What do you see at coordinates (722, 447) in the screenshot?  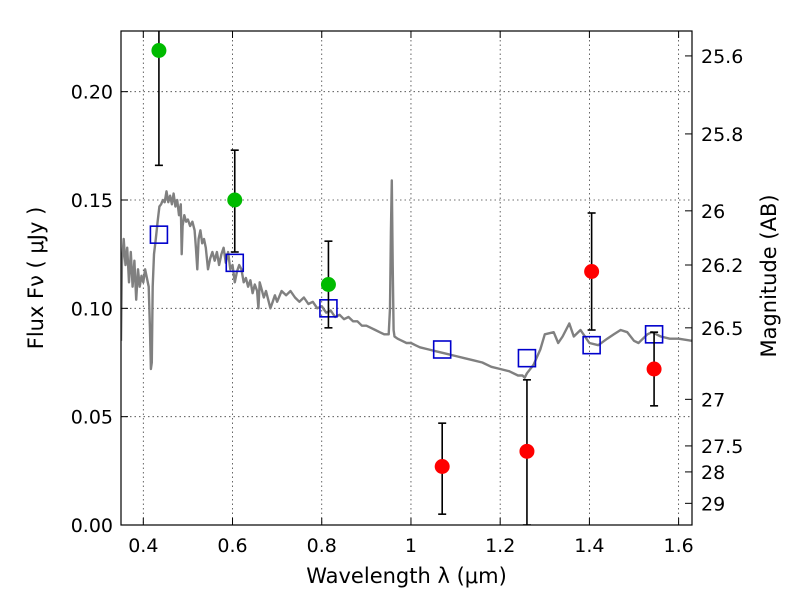 I see `right-tick-label: 27.5` at bounding box center [722, 447].